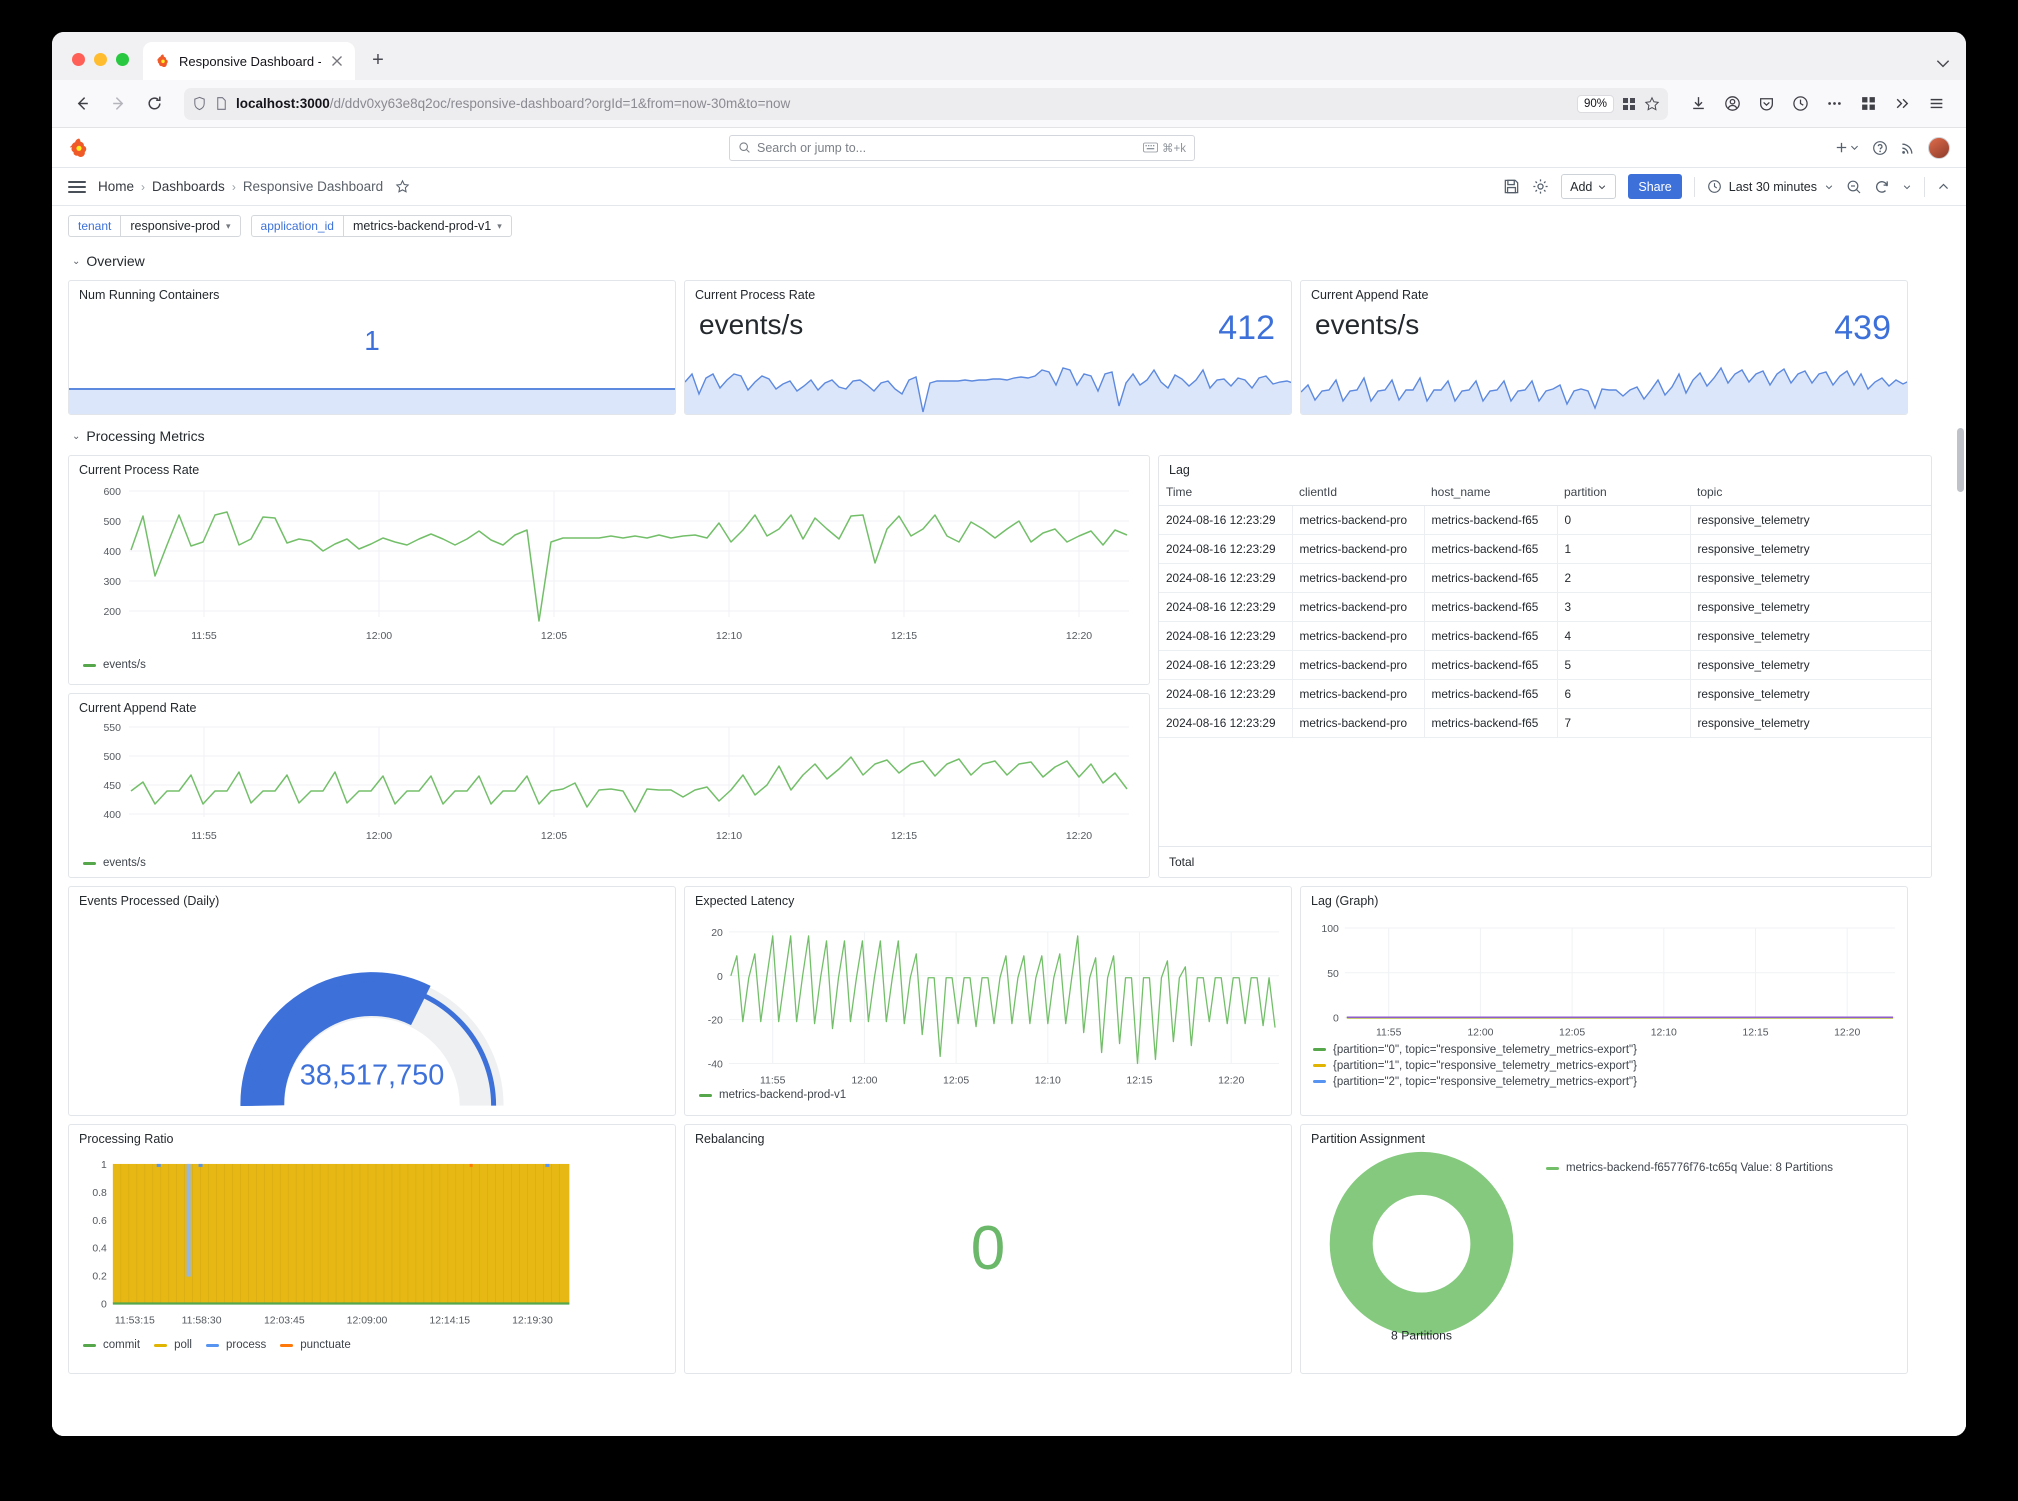 This screenshot has height=1501, width=2018. Describe the element at coordinates (367, 1320) in the screenshot. I see `svg-text: 12:09:00` at that location.